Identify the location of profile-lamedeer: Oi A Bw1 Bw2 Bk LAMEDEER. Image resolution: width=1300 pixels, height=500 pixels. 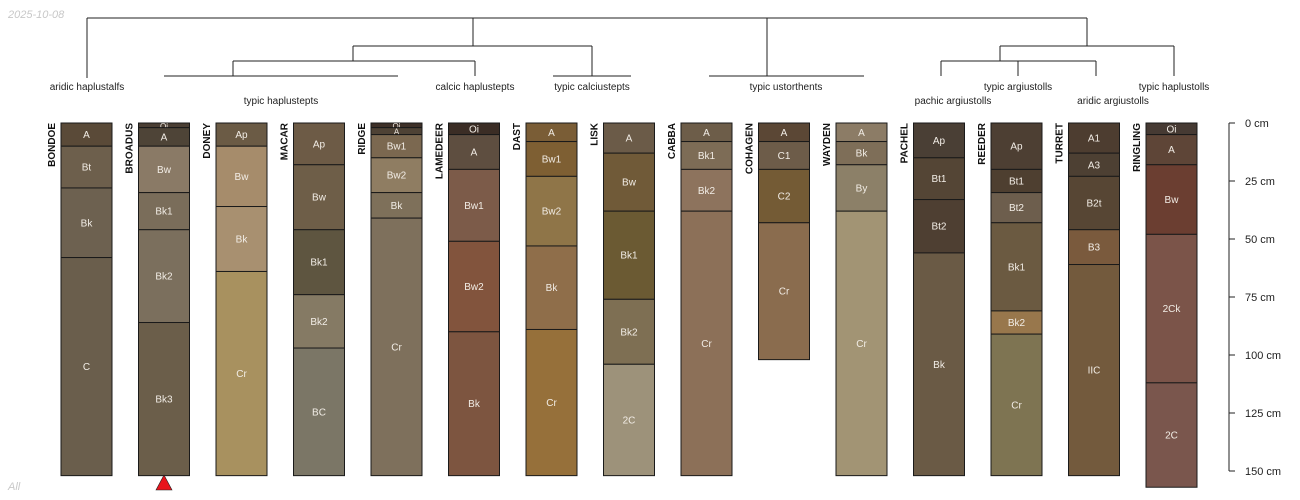
(467, 299).